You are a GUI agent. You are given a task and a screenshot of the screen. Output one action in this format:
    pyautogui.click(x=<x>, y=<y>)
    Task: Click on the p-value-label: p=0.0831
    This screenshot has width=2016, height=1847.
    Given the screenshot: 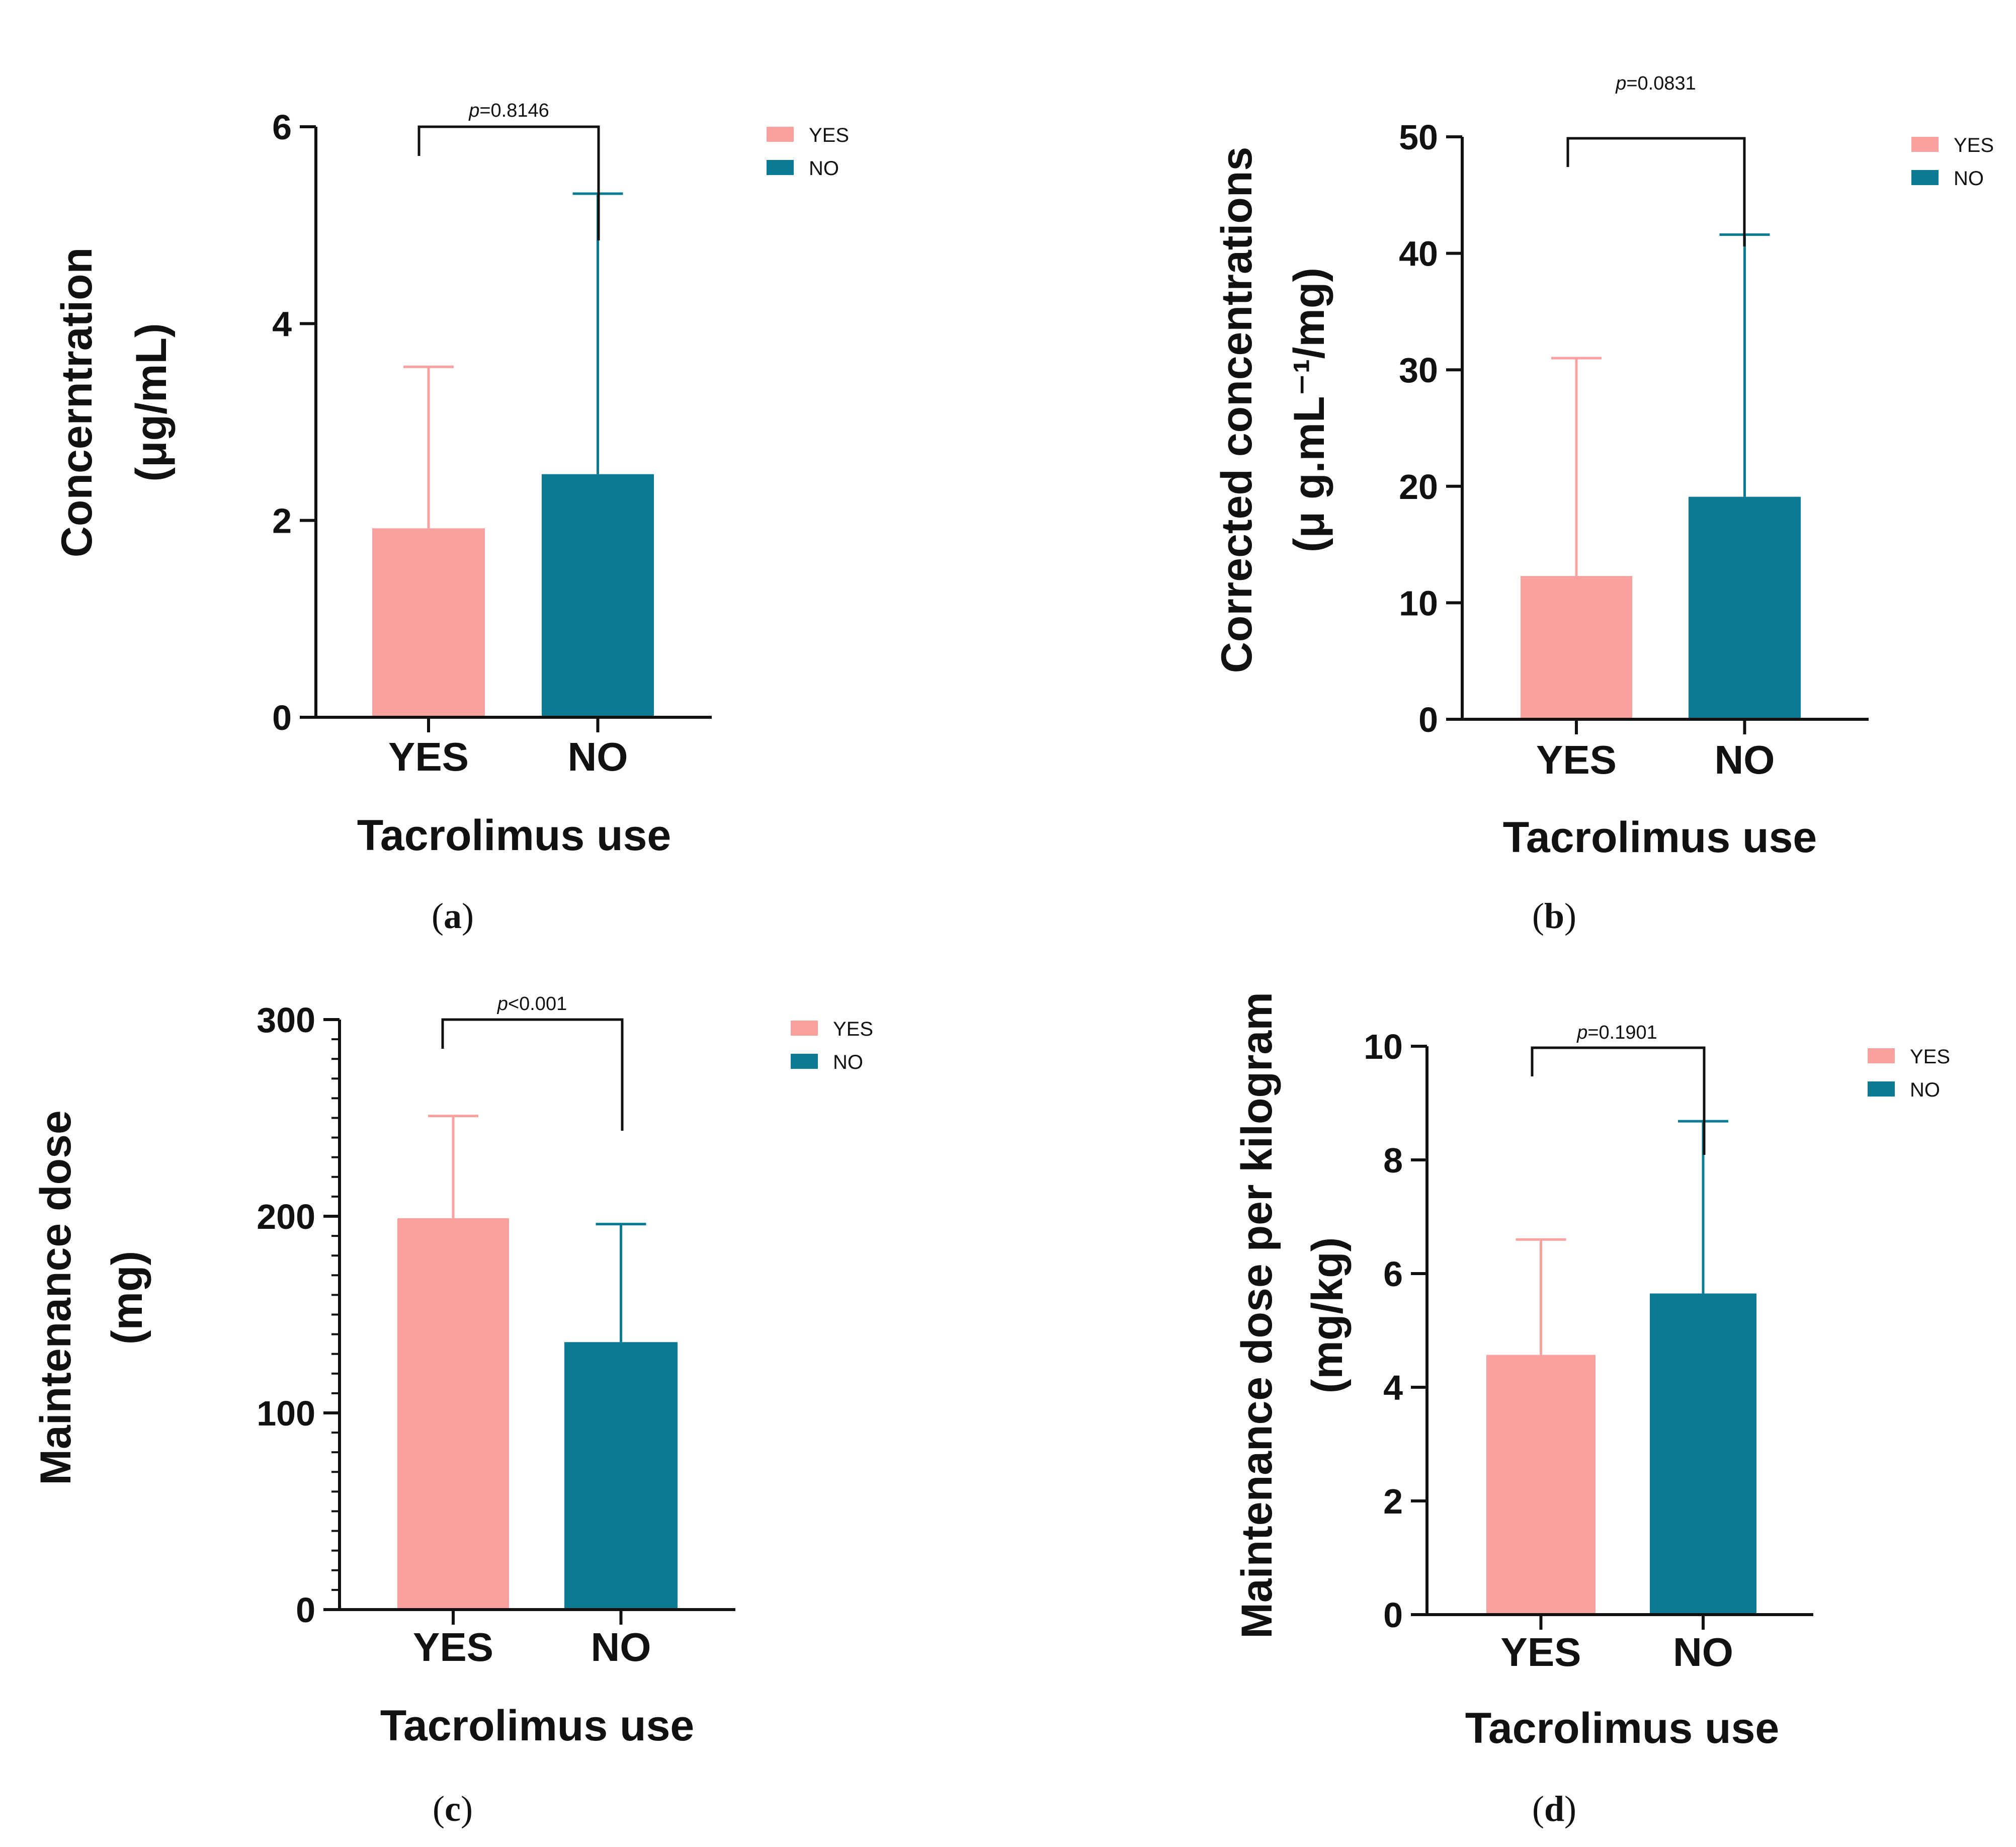 What is the action you would take?
    pyautogui.click(x=1655, y=83)
    